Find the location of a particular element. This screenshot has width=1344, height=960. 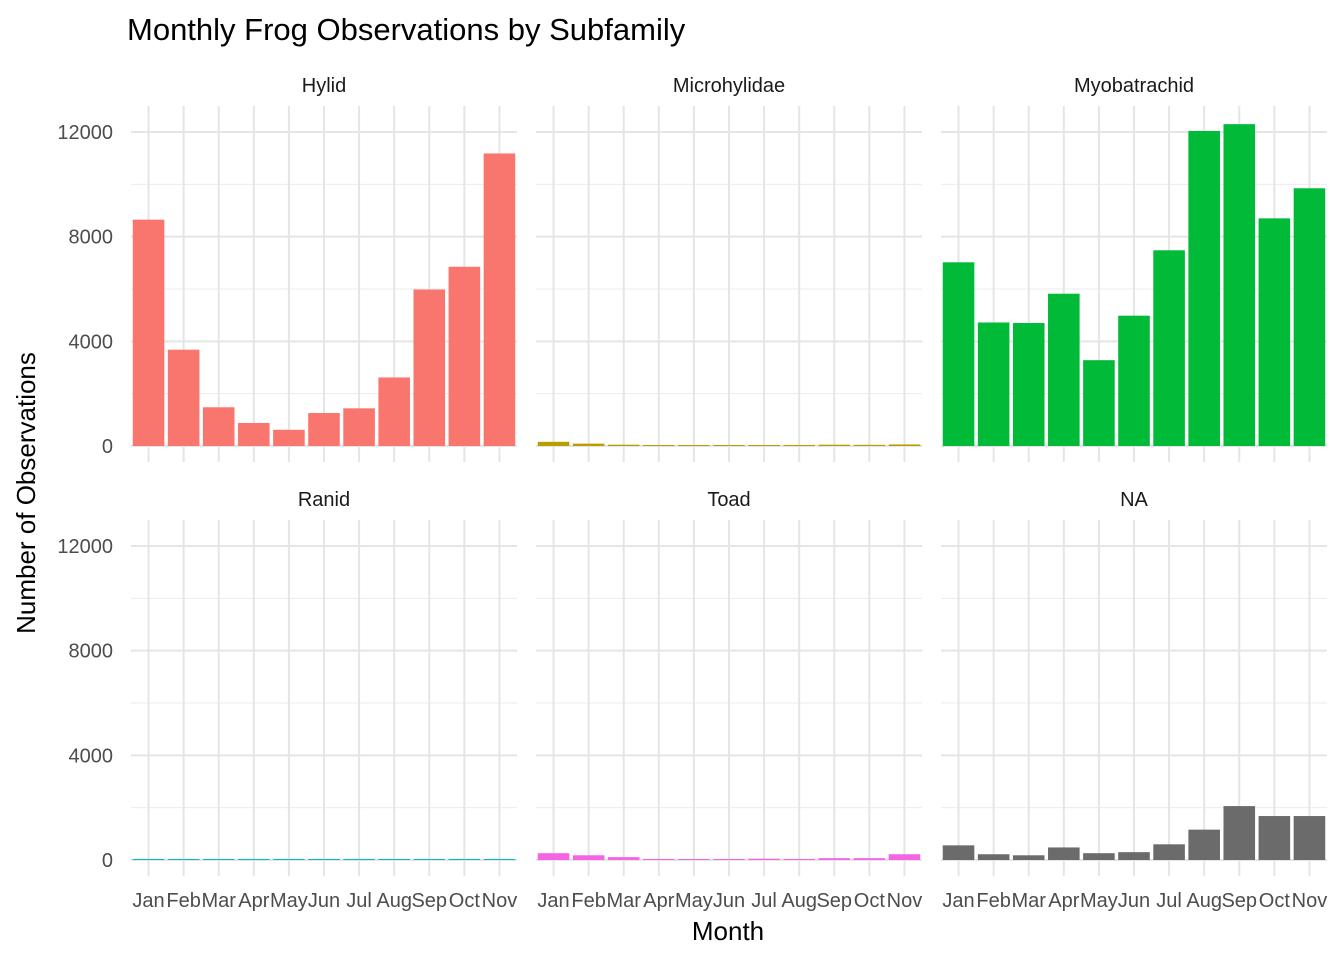

y-tick-label: 0 is located at coordinates (107, 861).